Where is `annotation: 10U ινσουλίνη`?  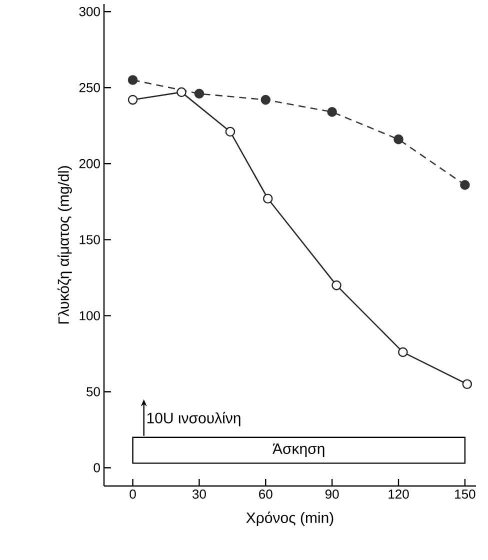 annotation: 10U ινσουλίνη is located at coordinates (193, 419).